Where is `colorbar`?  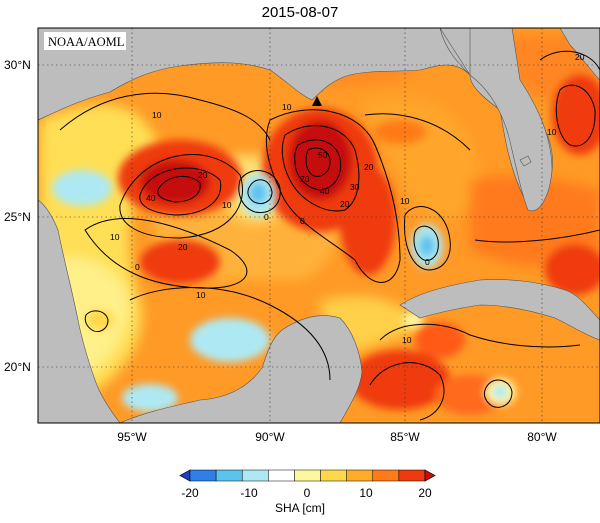
colorbar is located at coordinates (307, 475).